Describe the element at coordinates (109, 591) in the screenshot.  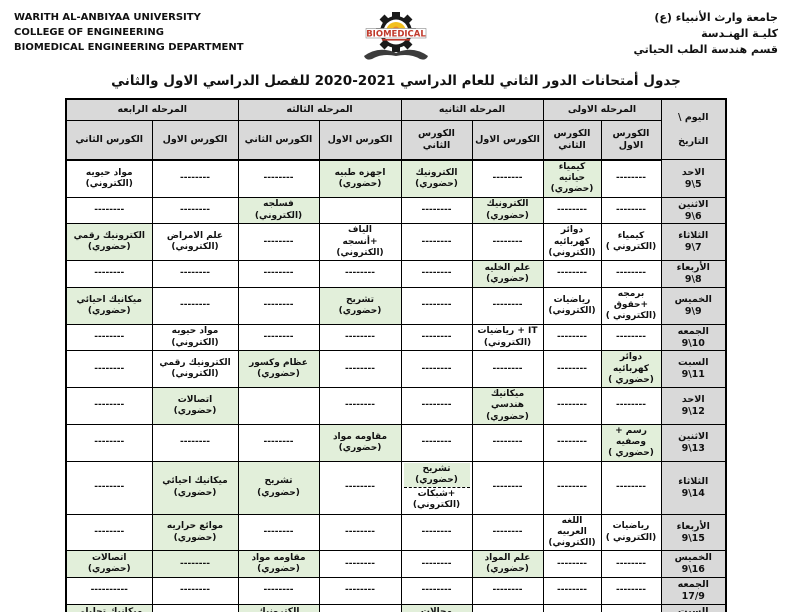
I see `exam-cell: ----------` at that location.